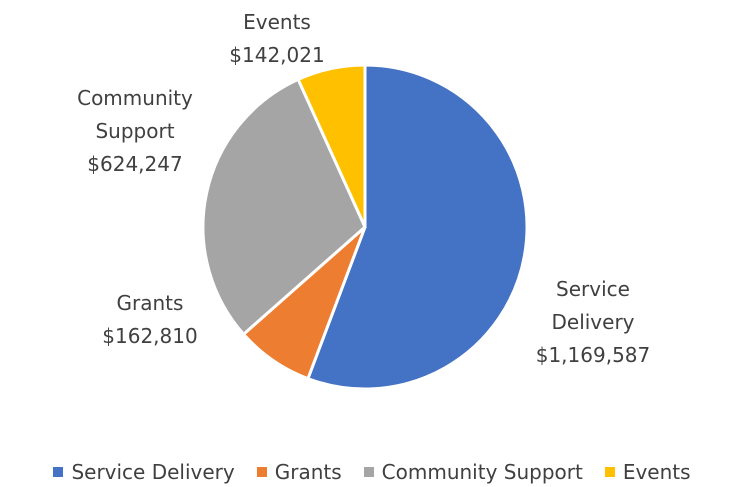 The width and height of the screenshot is (744, 487). What do you see at coordinates (150, 336) in the screenshot?
I see `label-value: $162,810` at bounding box center [150, 336].